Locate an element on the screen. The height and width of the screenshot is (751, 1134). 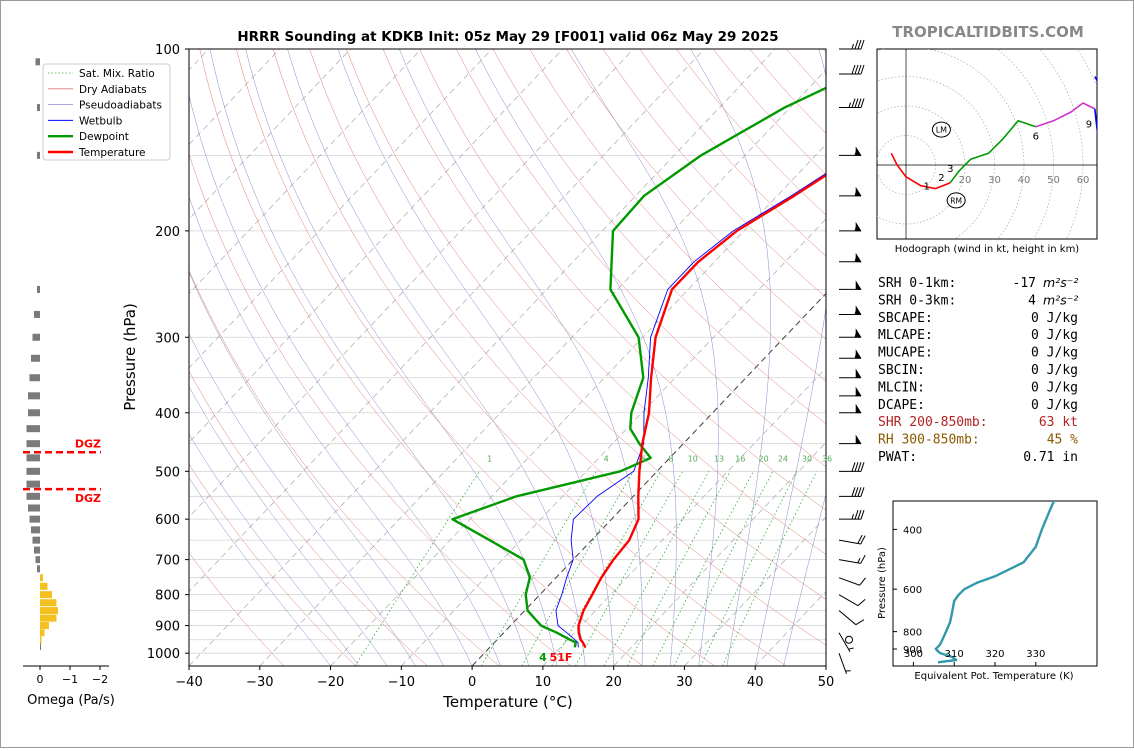
param-label: SHR 200-850mb: is located at coordinates (933, 422).